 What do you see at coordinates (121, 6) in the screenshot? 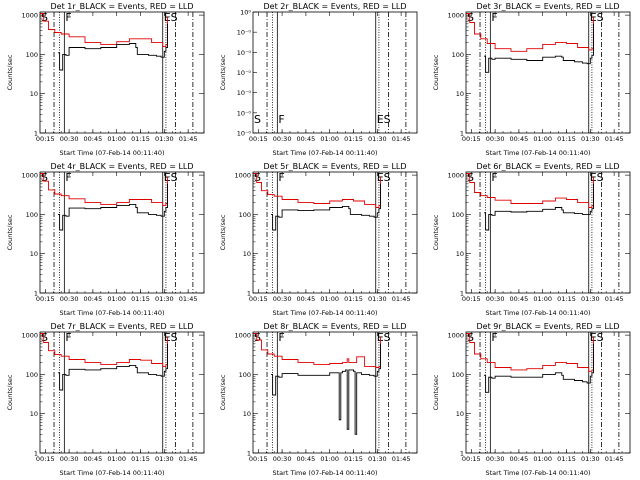
I see `chart-title: Det 1r_BLACK = Events, RED = LLD` at bounding box center [121, 6].